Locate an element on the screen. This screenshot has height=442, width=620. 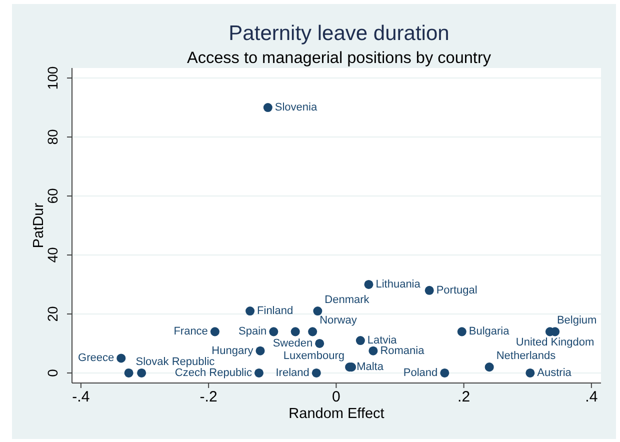
annotation: Portugal is located at coordinates (457, 290).